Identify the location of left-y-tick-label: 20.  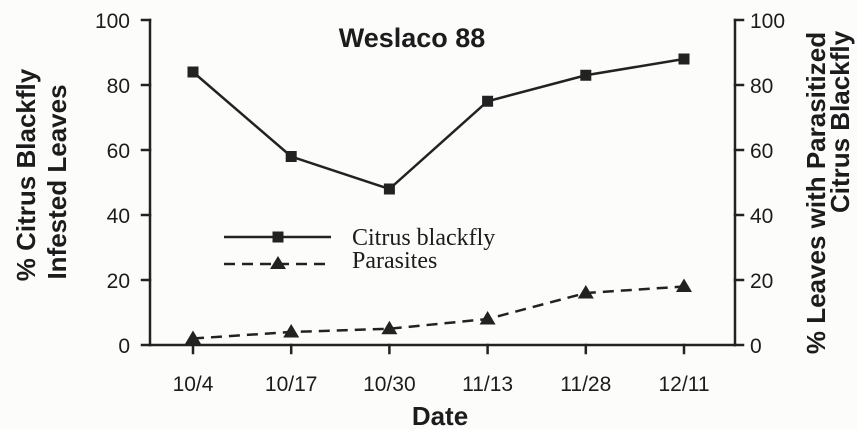
(118, 281).